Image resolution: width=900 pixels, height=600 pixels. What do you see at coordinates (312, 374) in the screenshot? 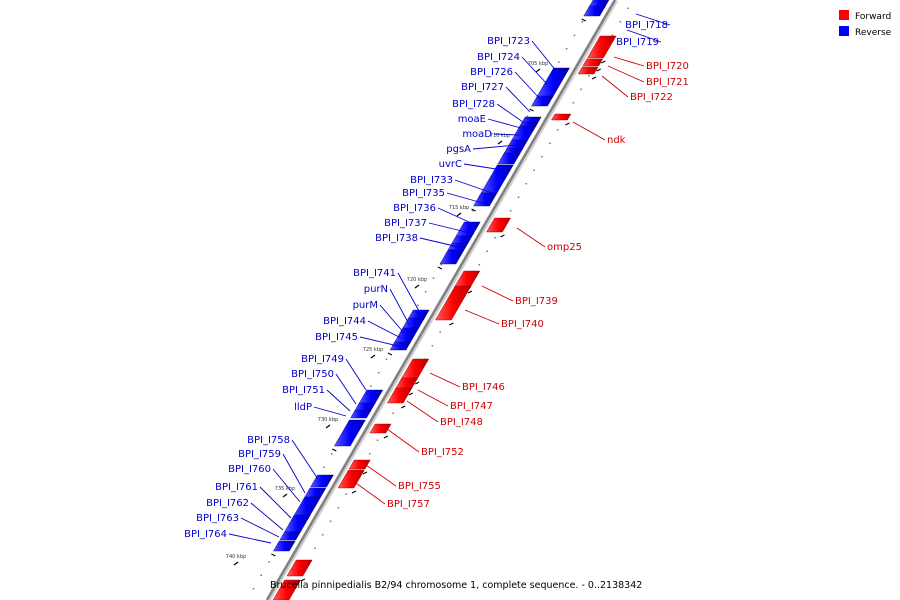
I see `gene-label-bpi-i750: BPI_I750` at bounding box center [312, 374].